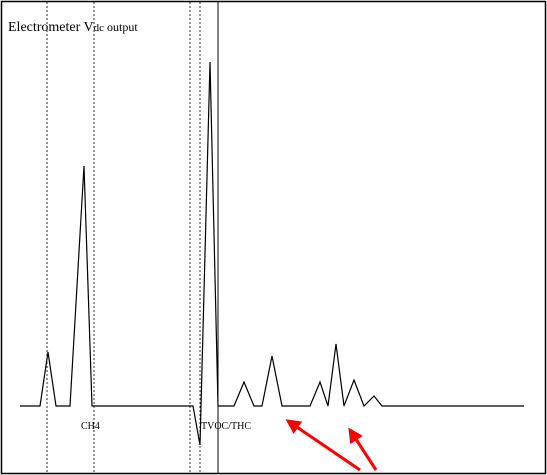  Describe the element at coordinates (90, 426) in the screenshot. I see `peak-label-ch4: CH4` at that location.